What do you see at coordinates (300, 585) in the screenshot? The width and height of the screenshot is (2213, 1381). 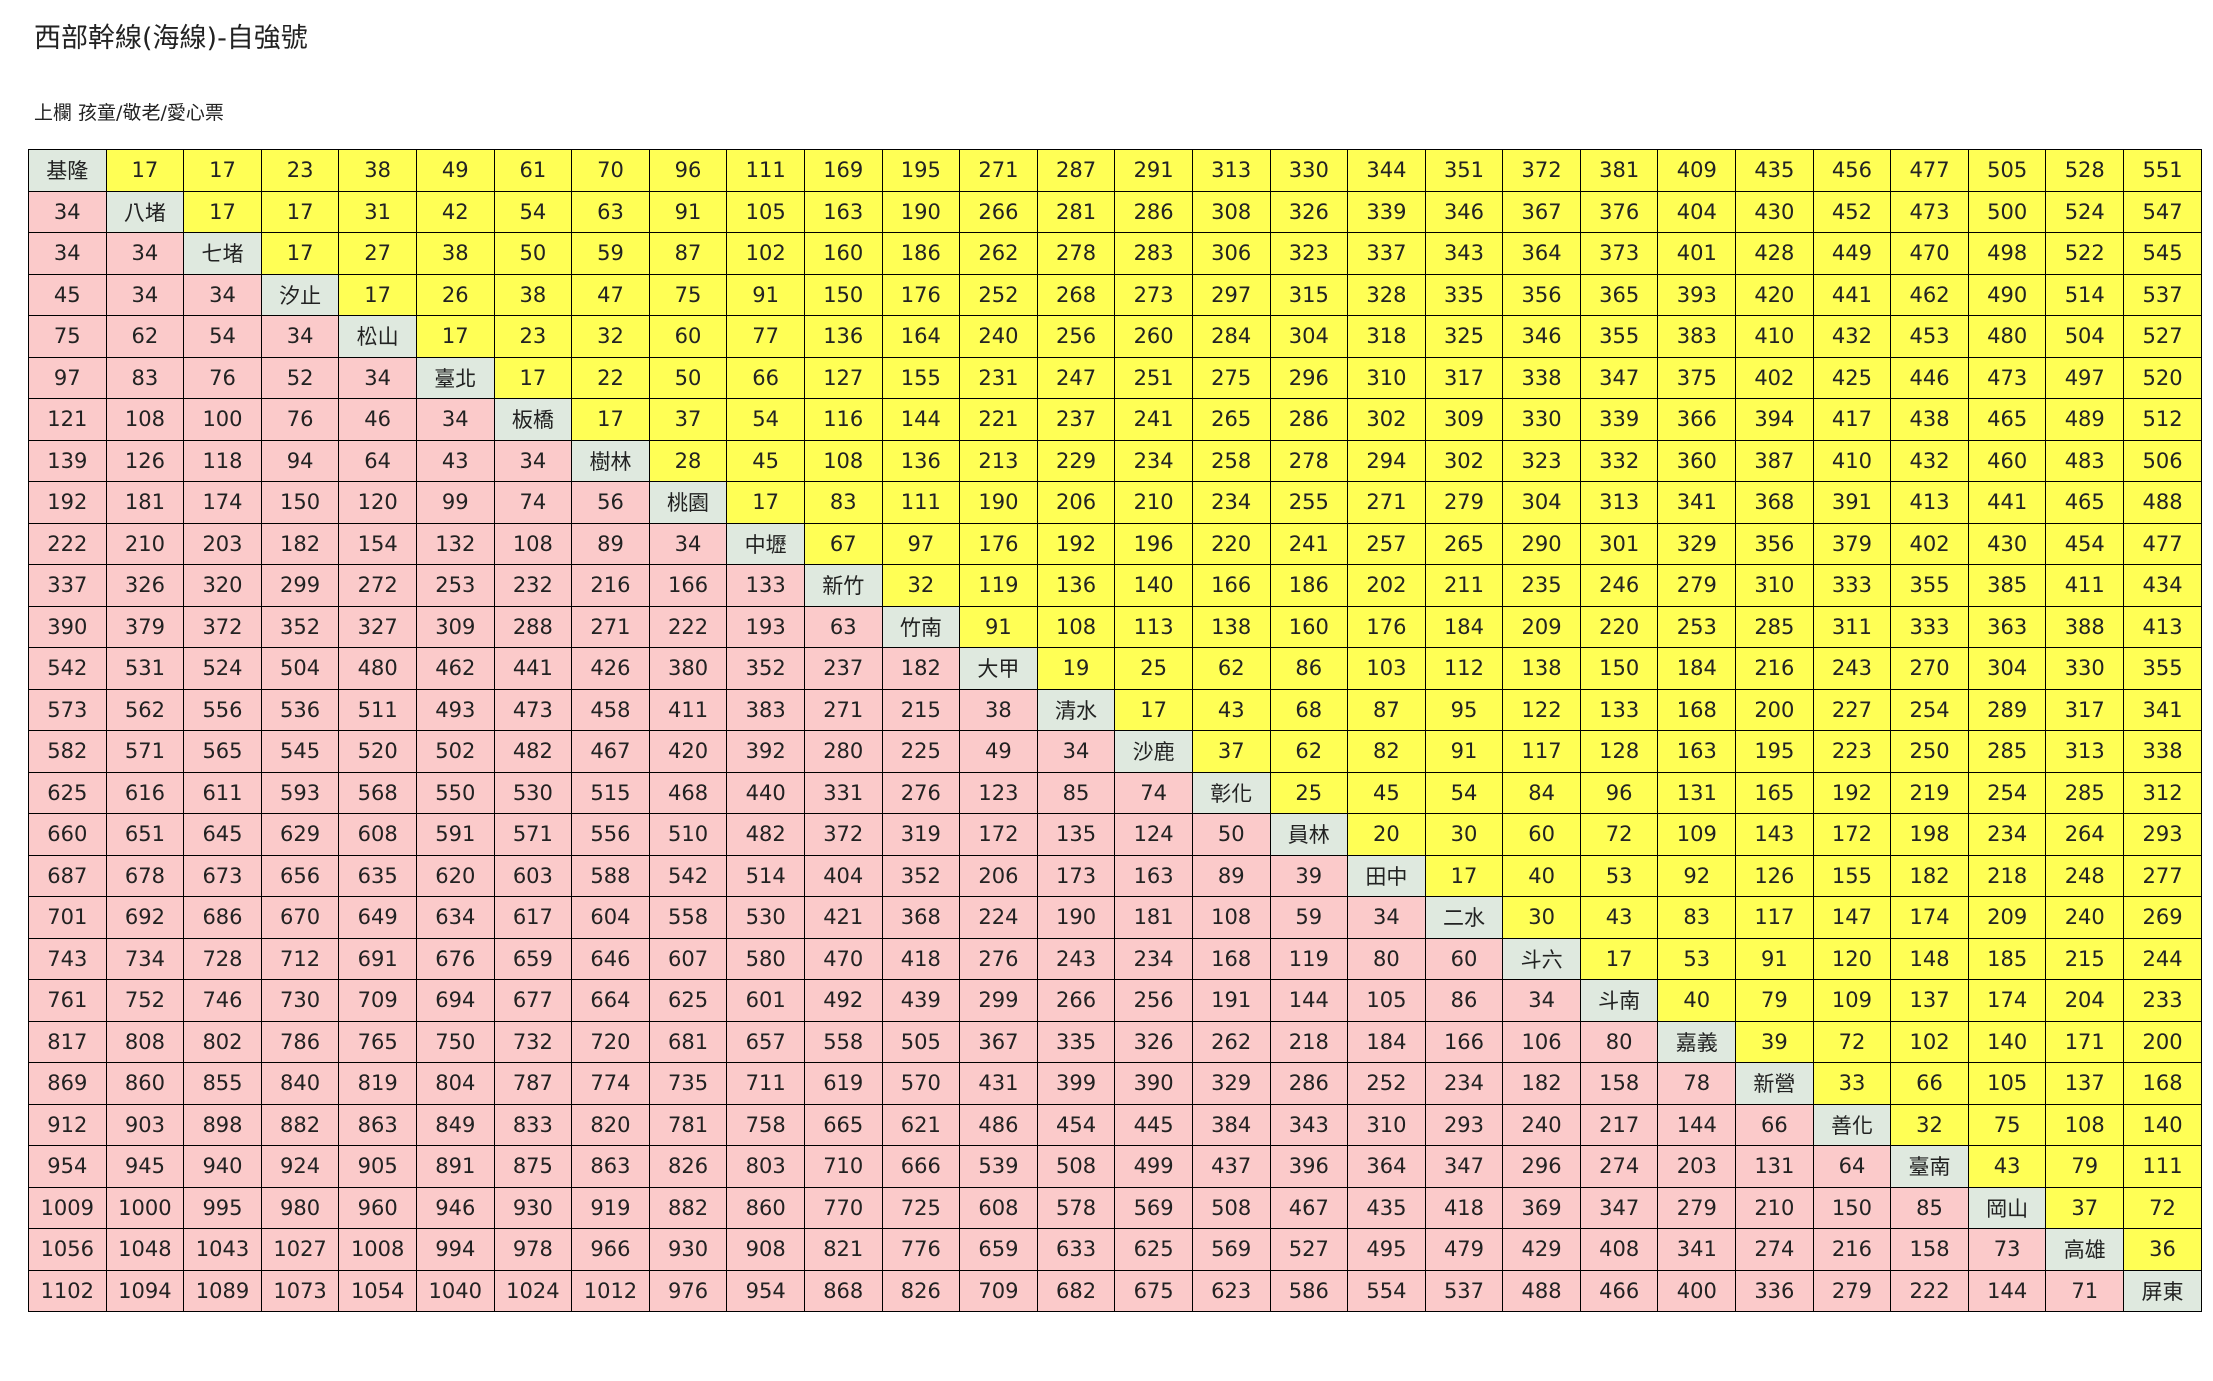 I see `fare-cell: 299` at bounding box center [300, 585].